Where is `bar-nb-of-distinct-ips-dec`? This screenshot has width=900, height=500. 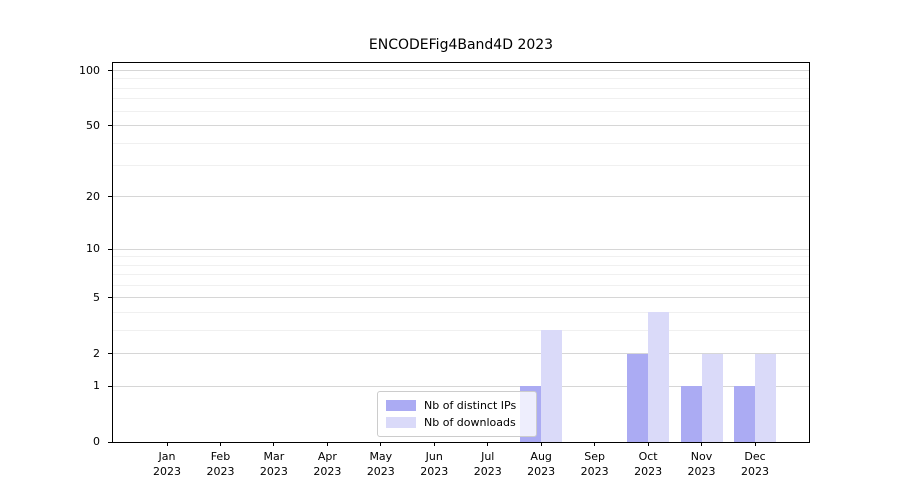
bar-nb-of-distinct-ips-dec is located at coordinates (744, 414).